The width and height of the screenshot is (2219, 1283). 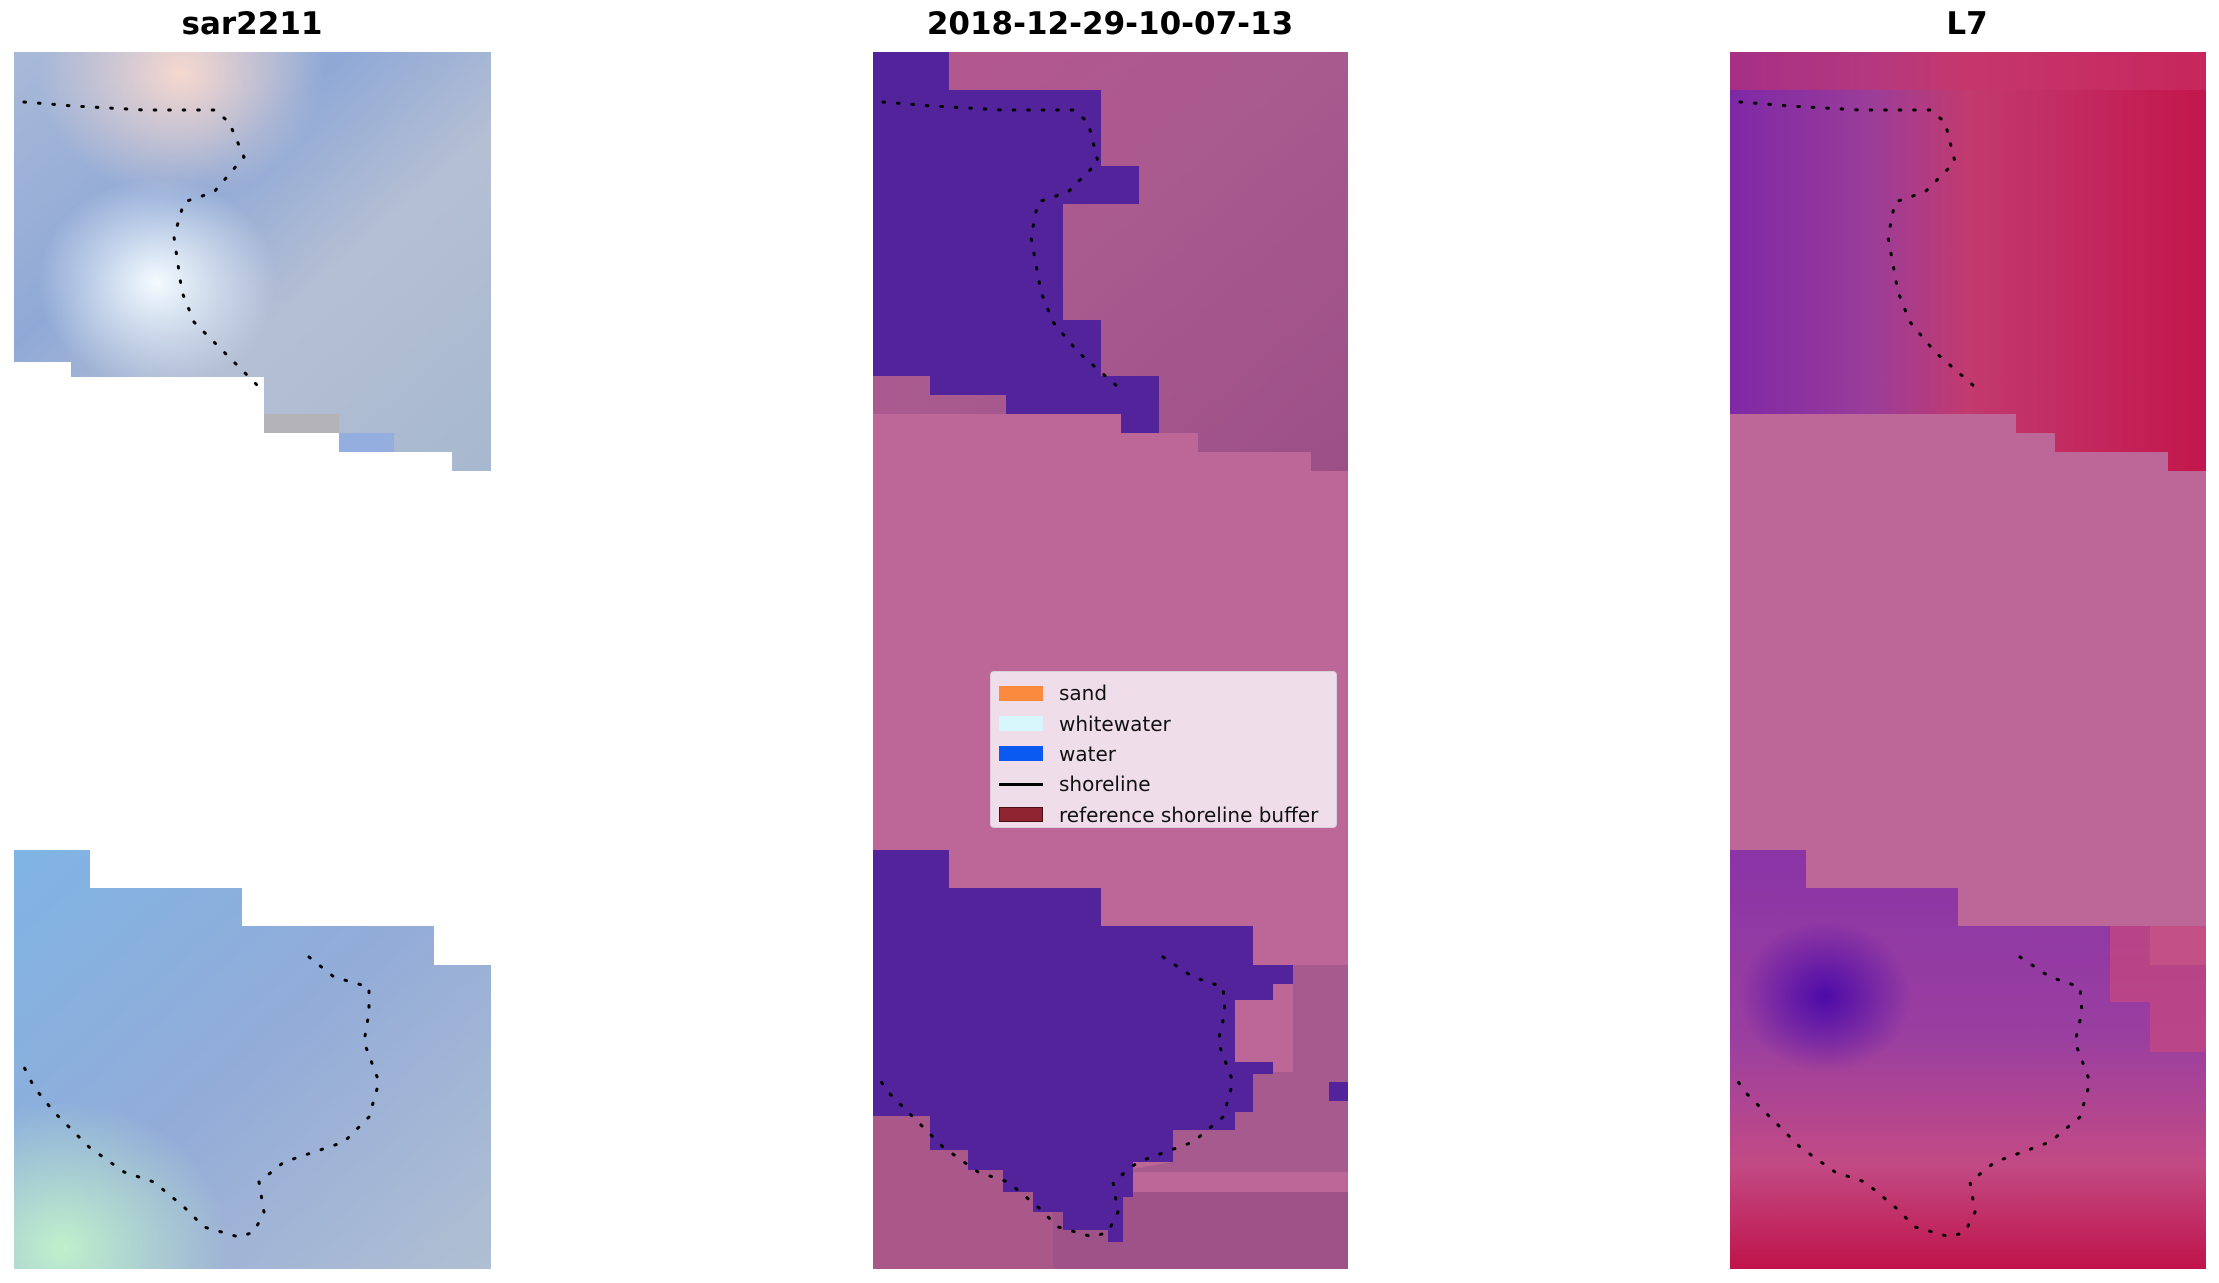 What do you see at coordinates (1021, 754) in the screenshot?
I see `legend-swatch-water` at bounding box center [1021, 754].